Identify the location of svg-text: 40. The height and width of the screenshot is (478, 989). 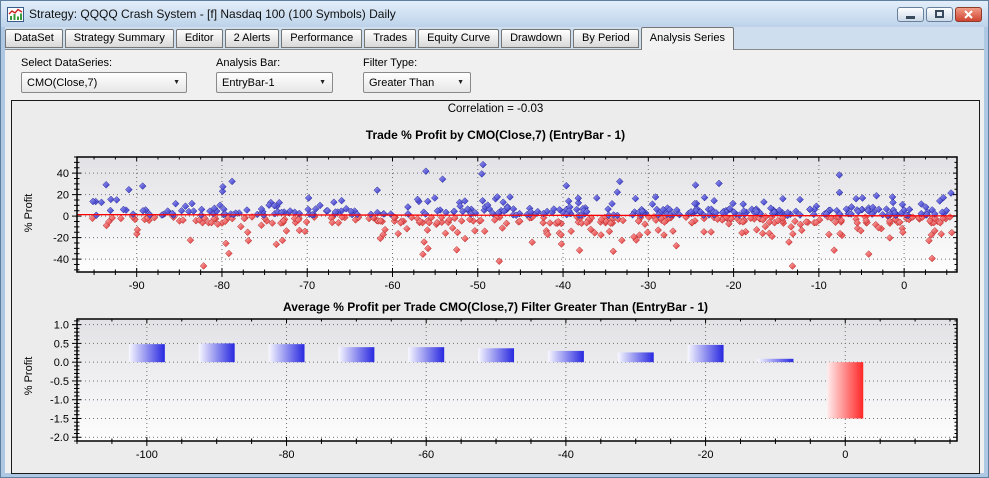
(63, 174).